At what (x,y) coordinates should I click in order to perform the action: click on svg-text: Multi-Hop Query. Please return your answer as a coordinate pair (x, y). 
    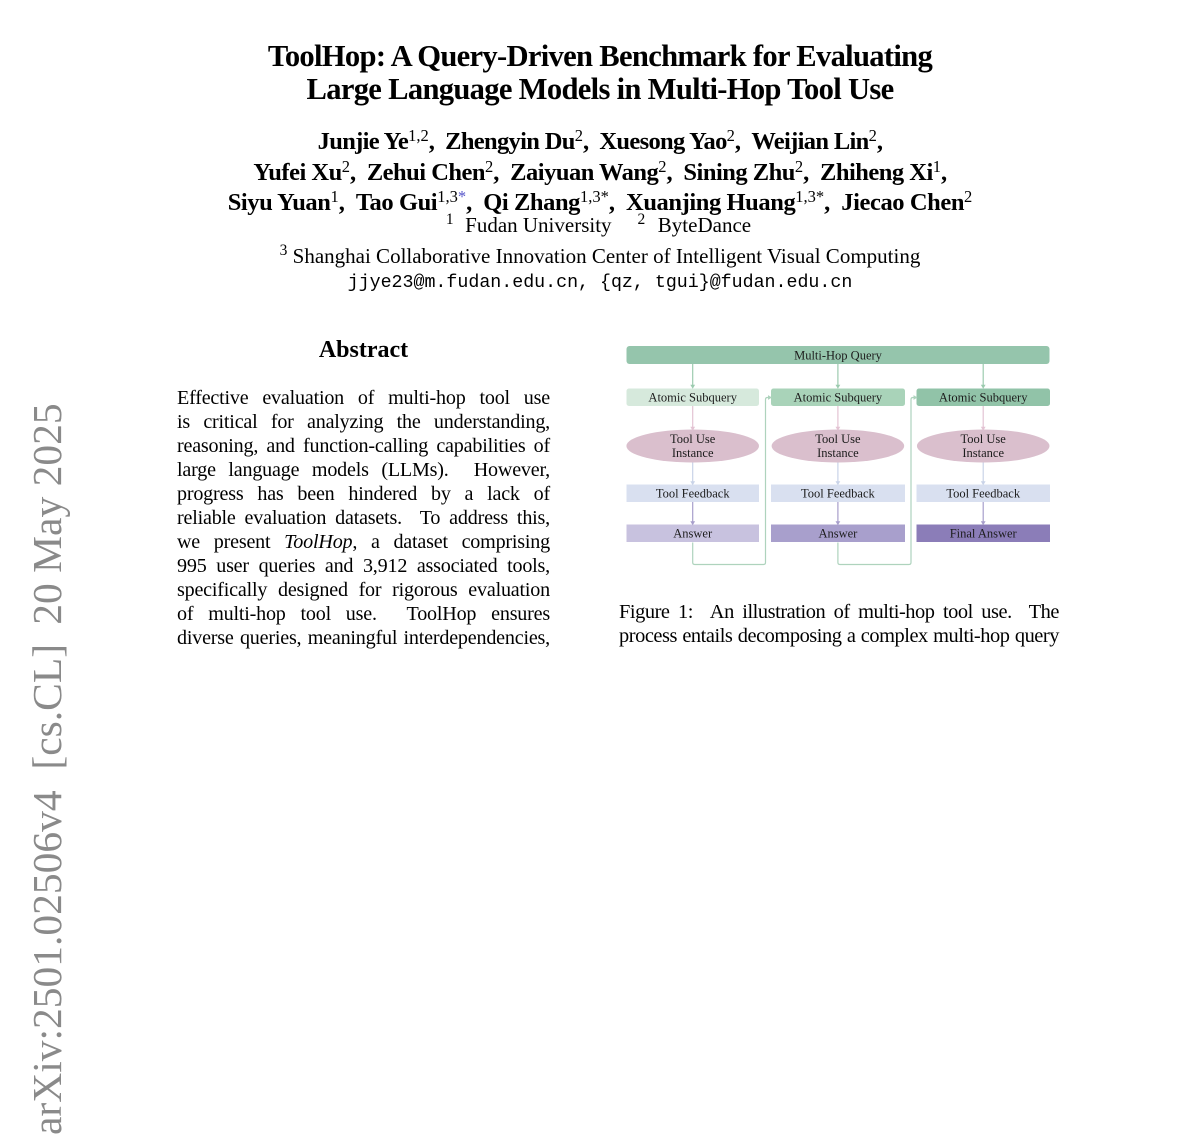
    Looking at the image, I should click on (838, 356).